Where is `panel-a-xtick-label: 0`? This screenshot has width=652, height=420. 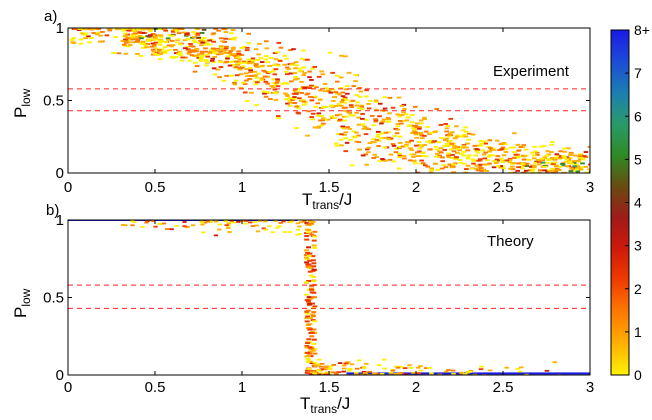
panel-a-xtick-label: 0 is located at coordinates (68, 187).